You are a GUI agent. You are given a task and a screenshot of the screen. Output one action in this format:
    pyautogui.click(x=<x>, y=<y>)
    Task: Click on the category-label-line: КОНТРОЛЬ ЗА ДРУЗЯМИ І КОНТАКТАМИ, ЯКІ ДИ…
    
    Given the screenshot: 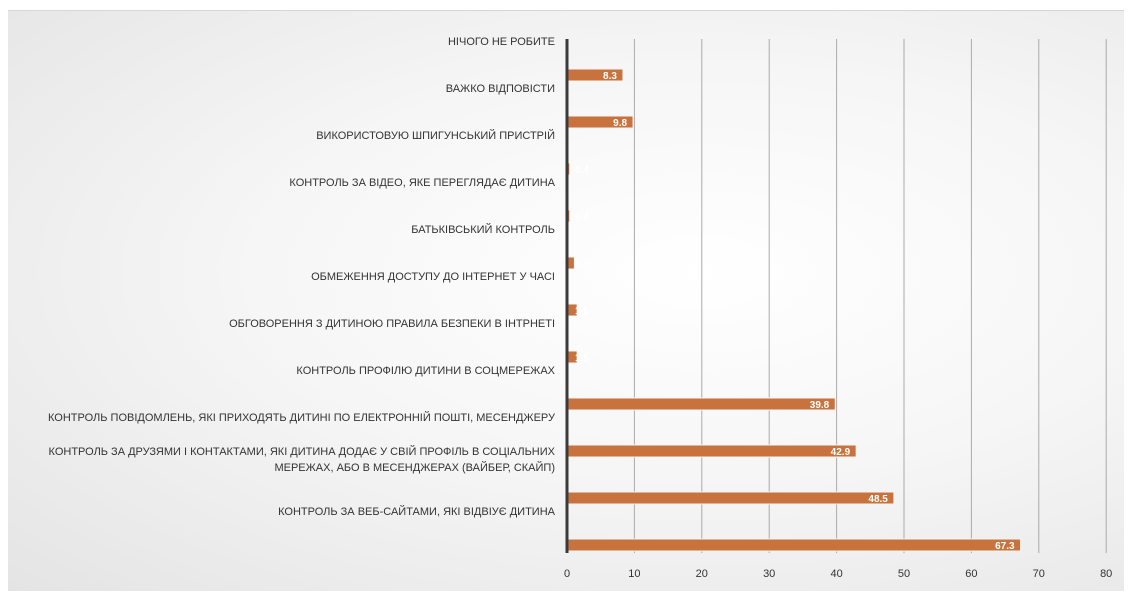 What is the action you would take?
    pyautogui.click(x=302, y=451)
    